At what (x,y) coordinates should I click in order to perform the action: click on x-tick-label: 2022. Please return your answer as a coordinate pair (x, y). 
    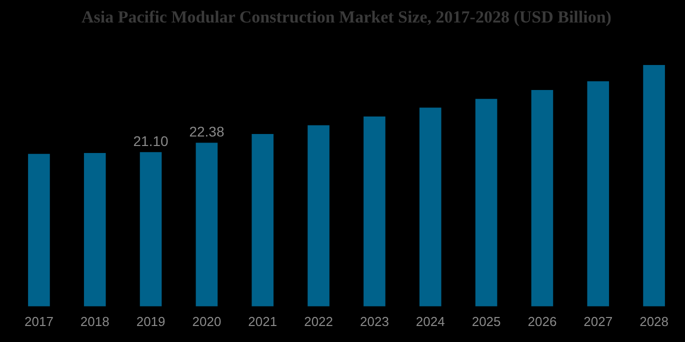
    Looking at the image, I should click on (319, 321).